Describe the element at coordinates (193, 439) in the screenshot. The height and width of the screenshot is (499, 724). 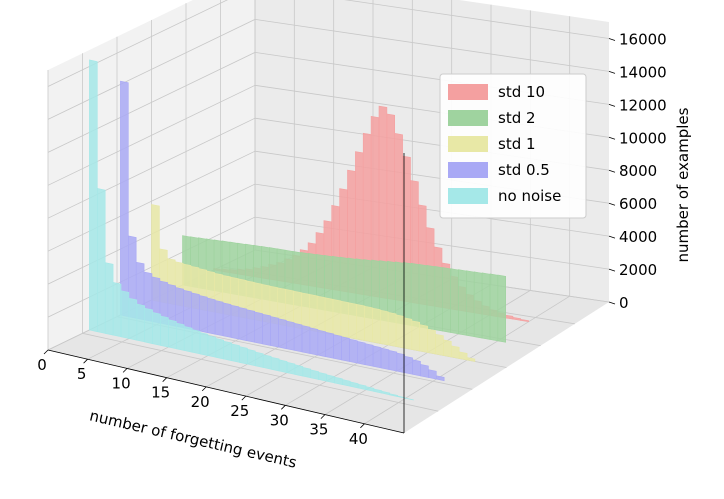
I see `x-axis-title: number of forgetting events` at that location.